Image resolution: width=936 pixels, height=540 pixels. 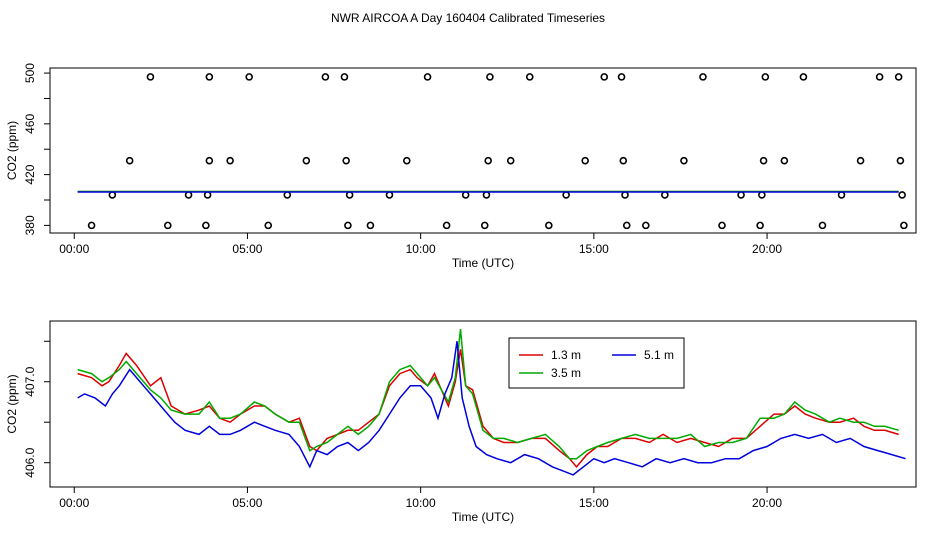 What do you see at coordinates (659, 355) in the screenshot?
I see `legend-label-5-1-m: 5.1 m` at bounding box center [659, 355].